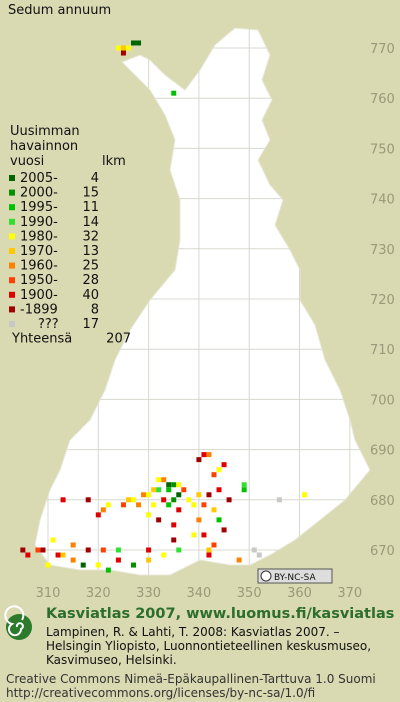 Image resolution: width=400 pixels, height=702 pixels. What do you see at coordinates (59, 10) in the screenshot?
I see `species-title: Sedum annuum` at bounding box center [59, 10].